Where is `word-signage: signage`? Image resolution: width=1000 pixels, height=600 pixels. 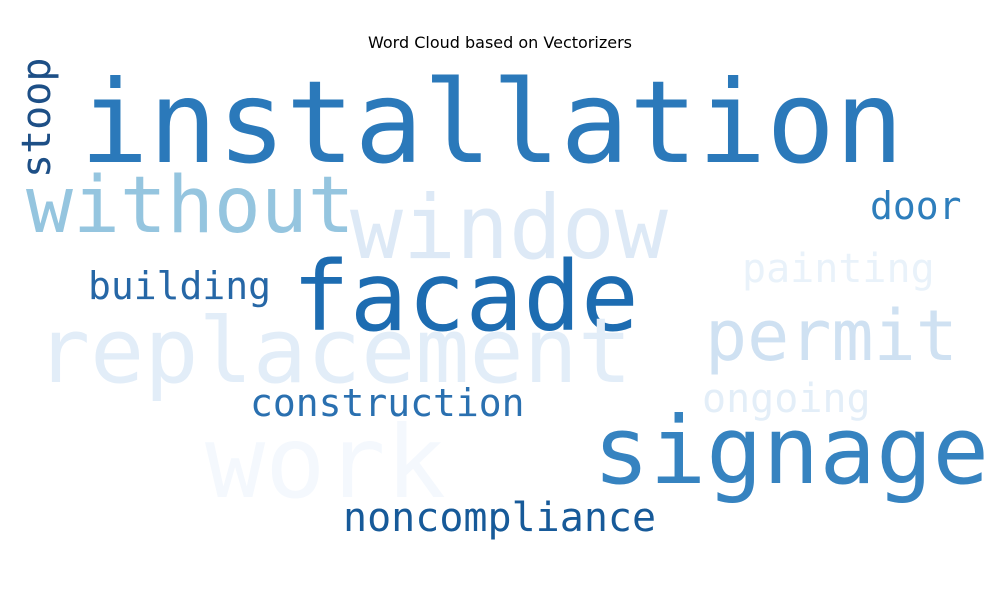
word-signage: signage is located at coordinates (791, 451).